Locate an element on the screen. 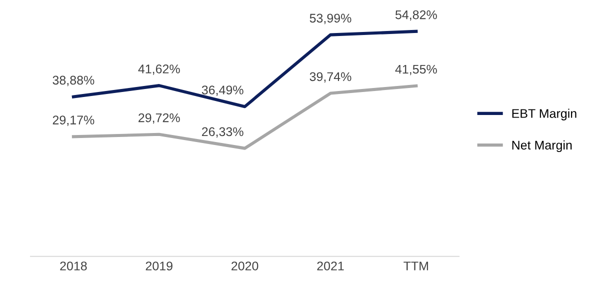  legend-label: EBT Margin is located at coordinates (544, 114).